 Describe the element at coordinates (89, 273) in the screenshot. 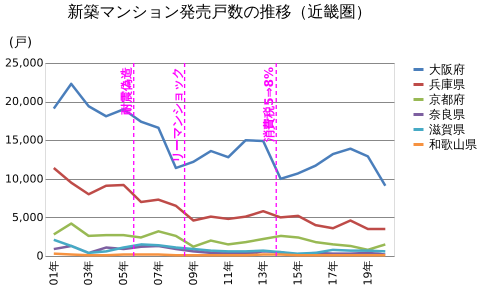

I see `x-tick-label: 03年` at that location.